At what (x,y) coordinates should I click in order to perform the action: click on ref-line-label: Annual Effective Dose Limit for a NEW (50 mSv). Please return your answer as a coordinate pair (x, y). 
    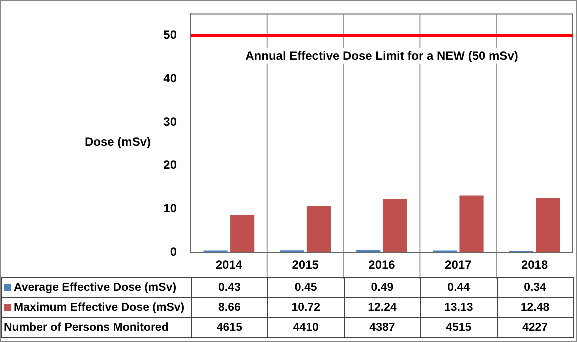
    Looking at the image, I should click on (382, 55).